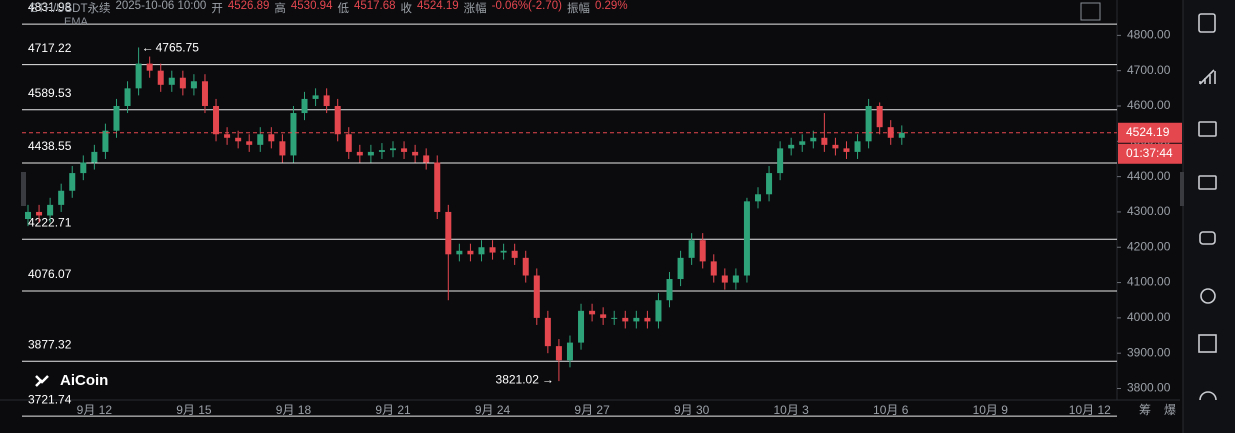  What do you see at coordinates (1090, 410) in the screenshot?
I see `x-tick-label: 10月 12` at bounding box center [1090, 410].